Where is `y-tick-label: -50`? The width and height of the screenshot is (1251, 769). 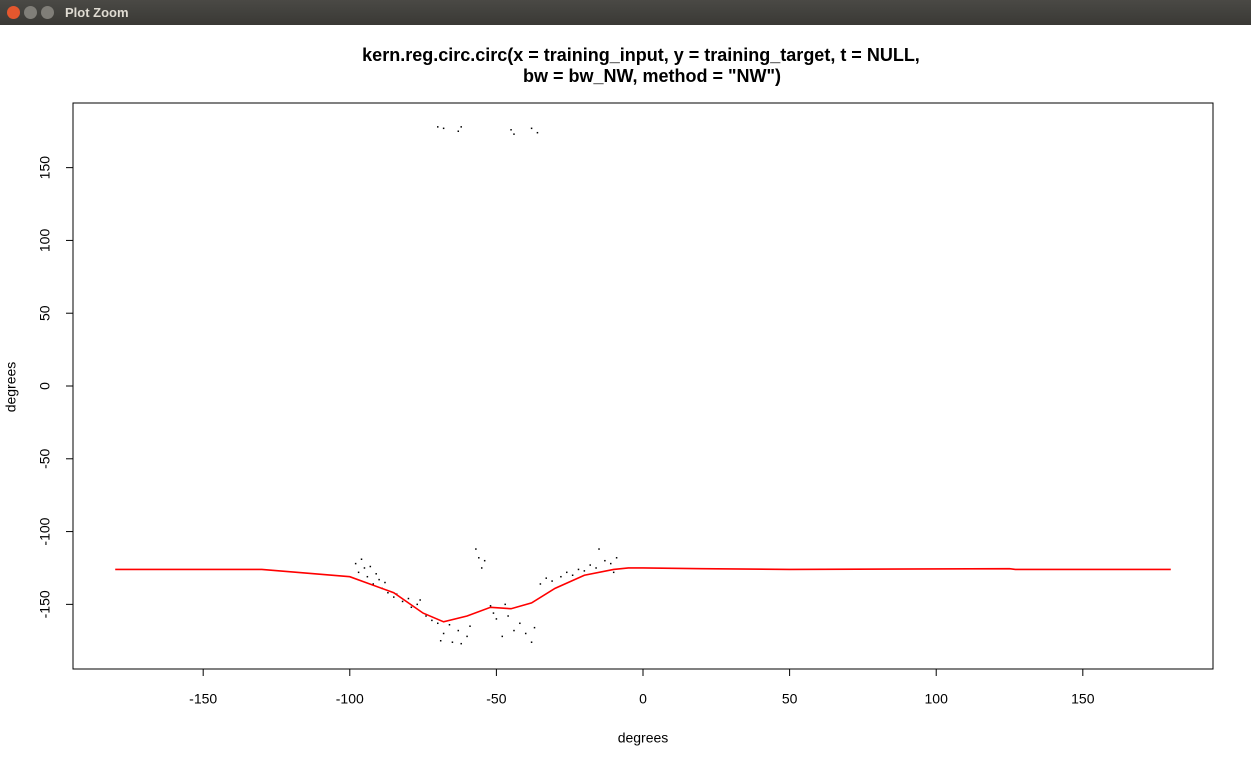
y-tick-label: -50 is located at coordinates (45, 458).